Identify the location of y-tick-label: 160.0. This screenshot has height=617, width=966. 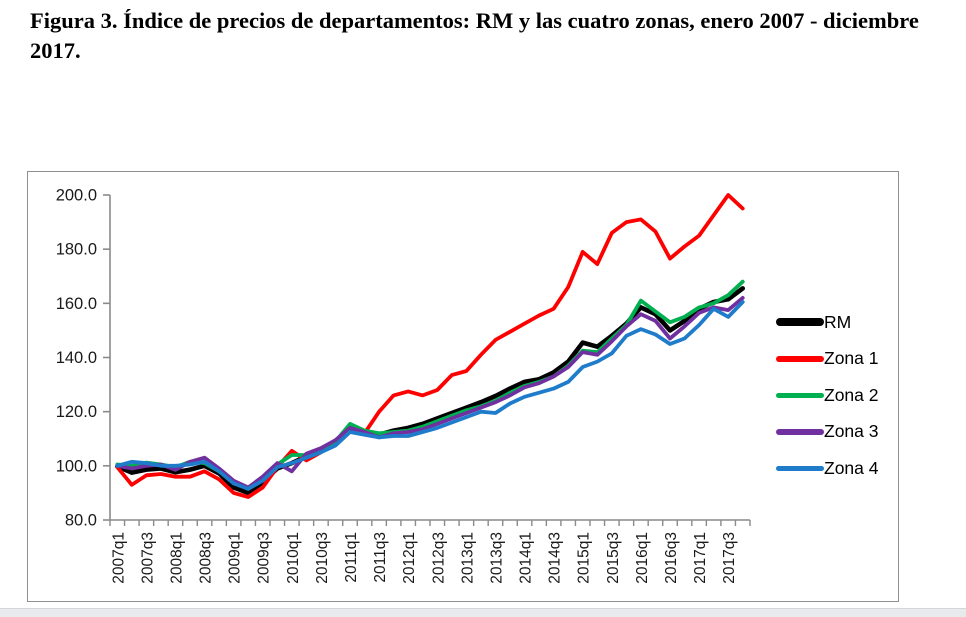
(76, 304).